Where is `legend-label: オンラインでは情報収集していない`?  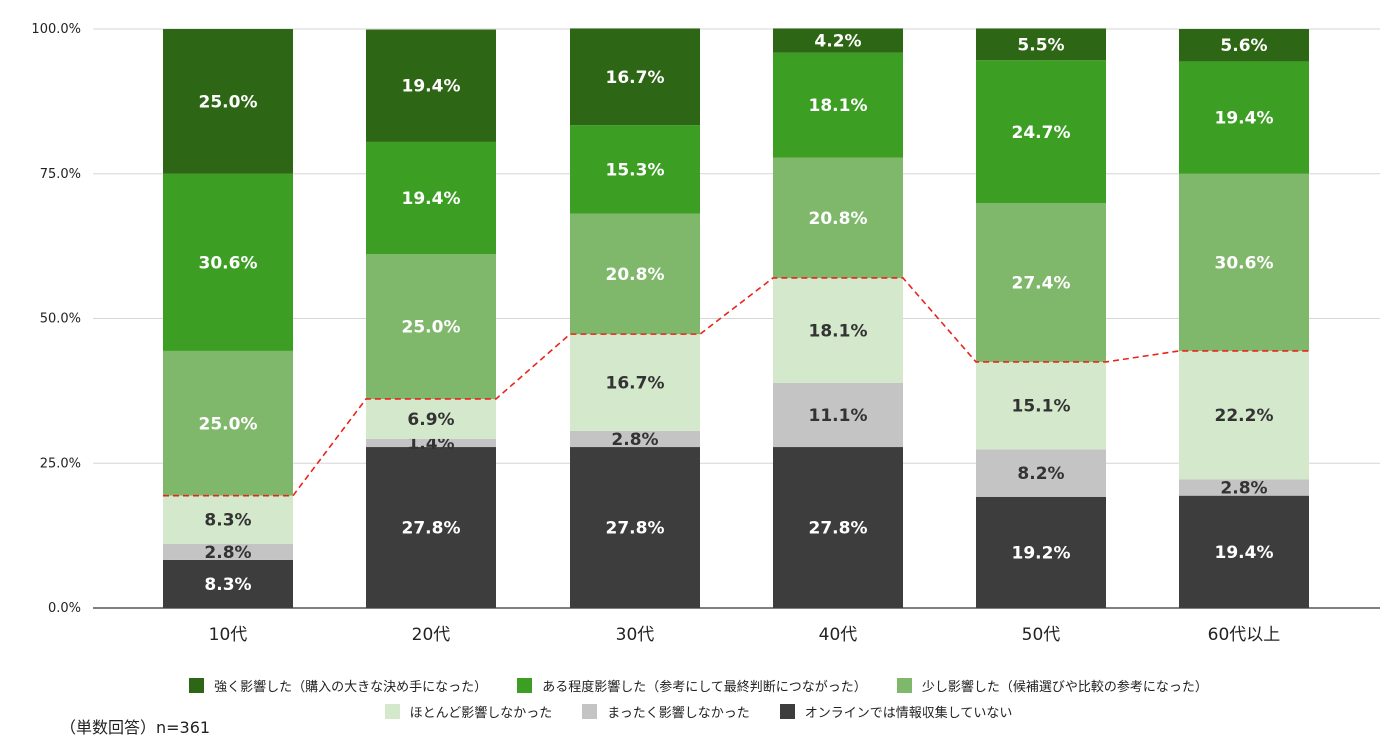
legend-label: オンラインでは情報収集していない is located at coordinates (908, 713).